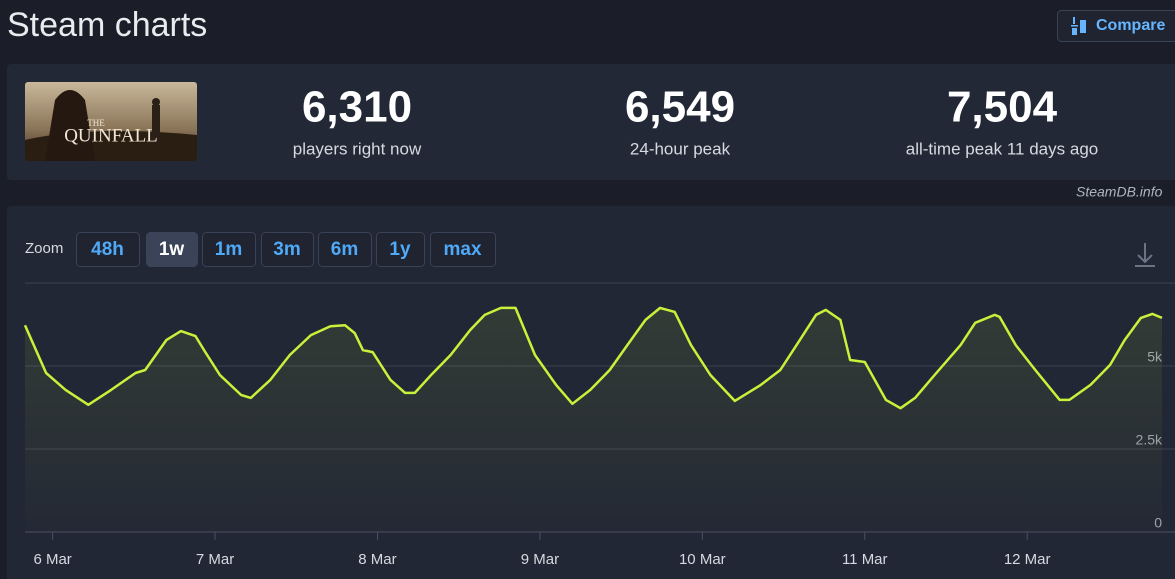  I want to click on x-tick-label: 7 Mar, so click(215, 559).